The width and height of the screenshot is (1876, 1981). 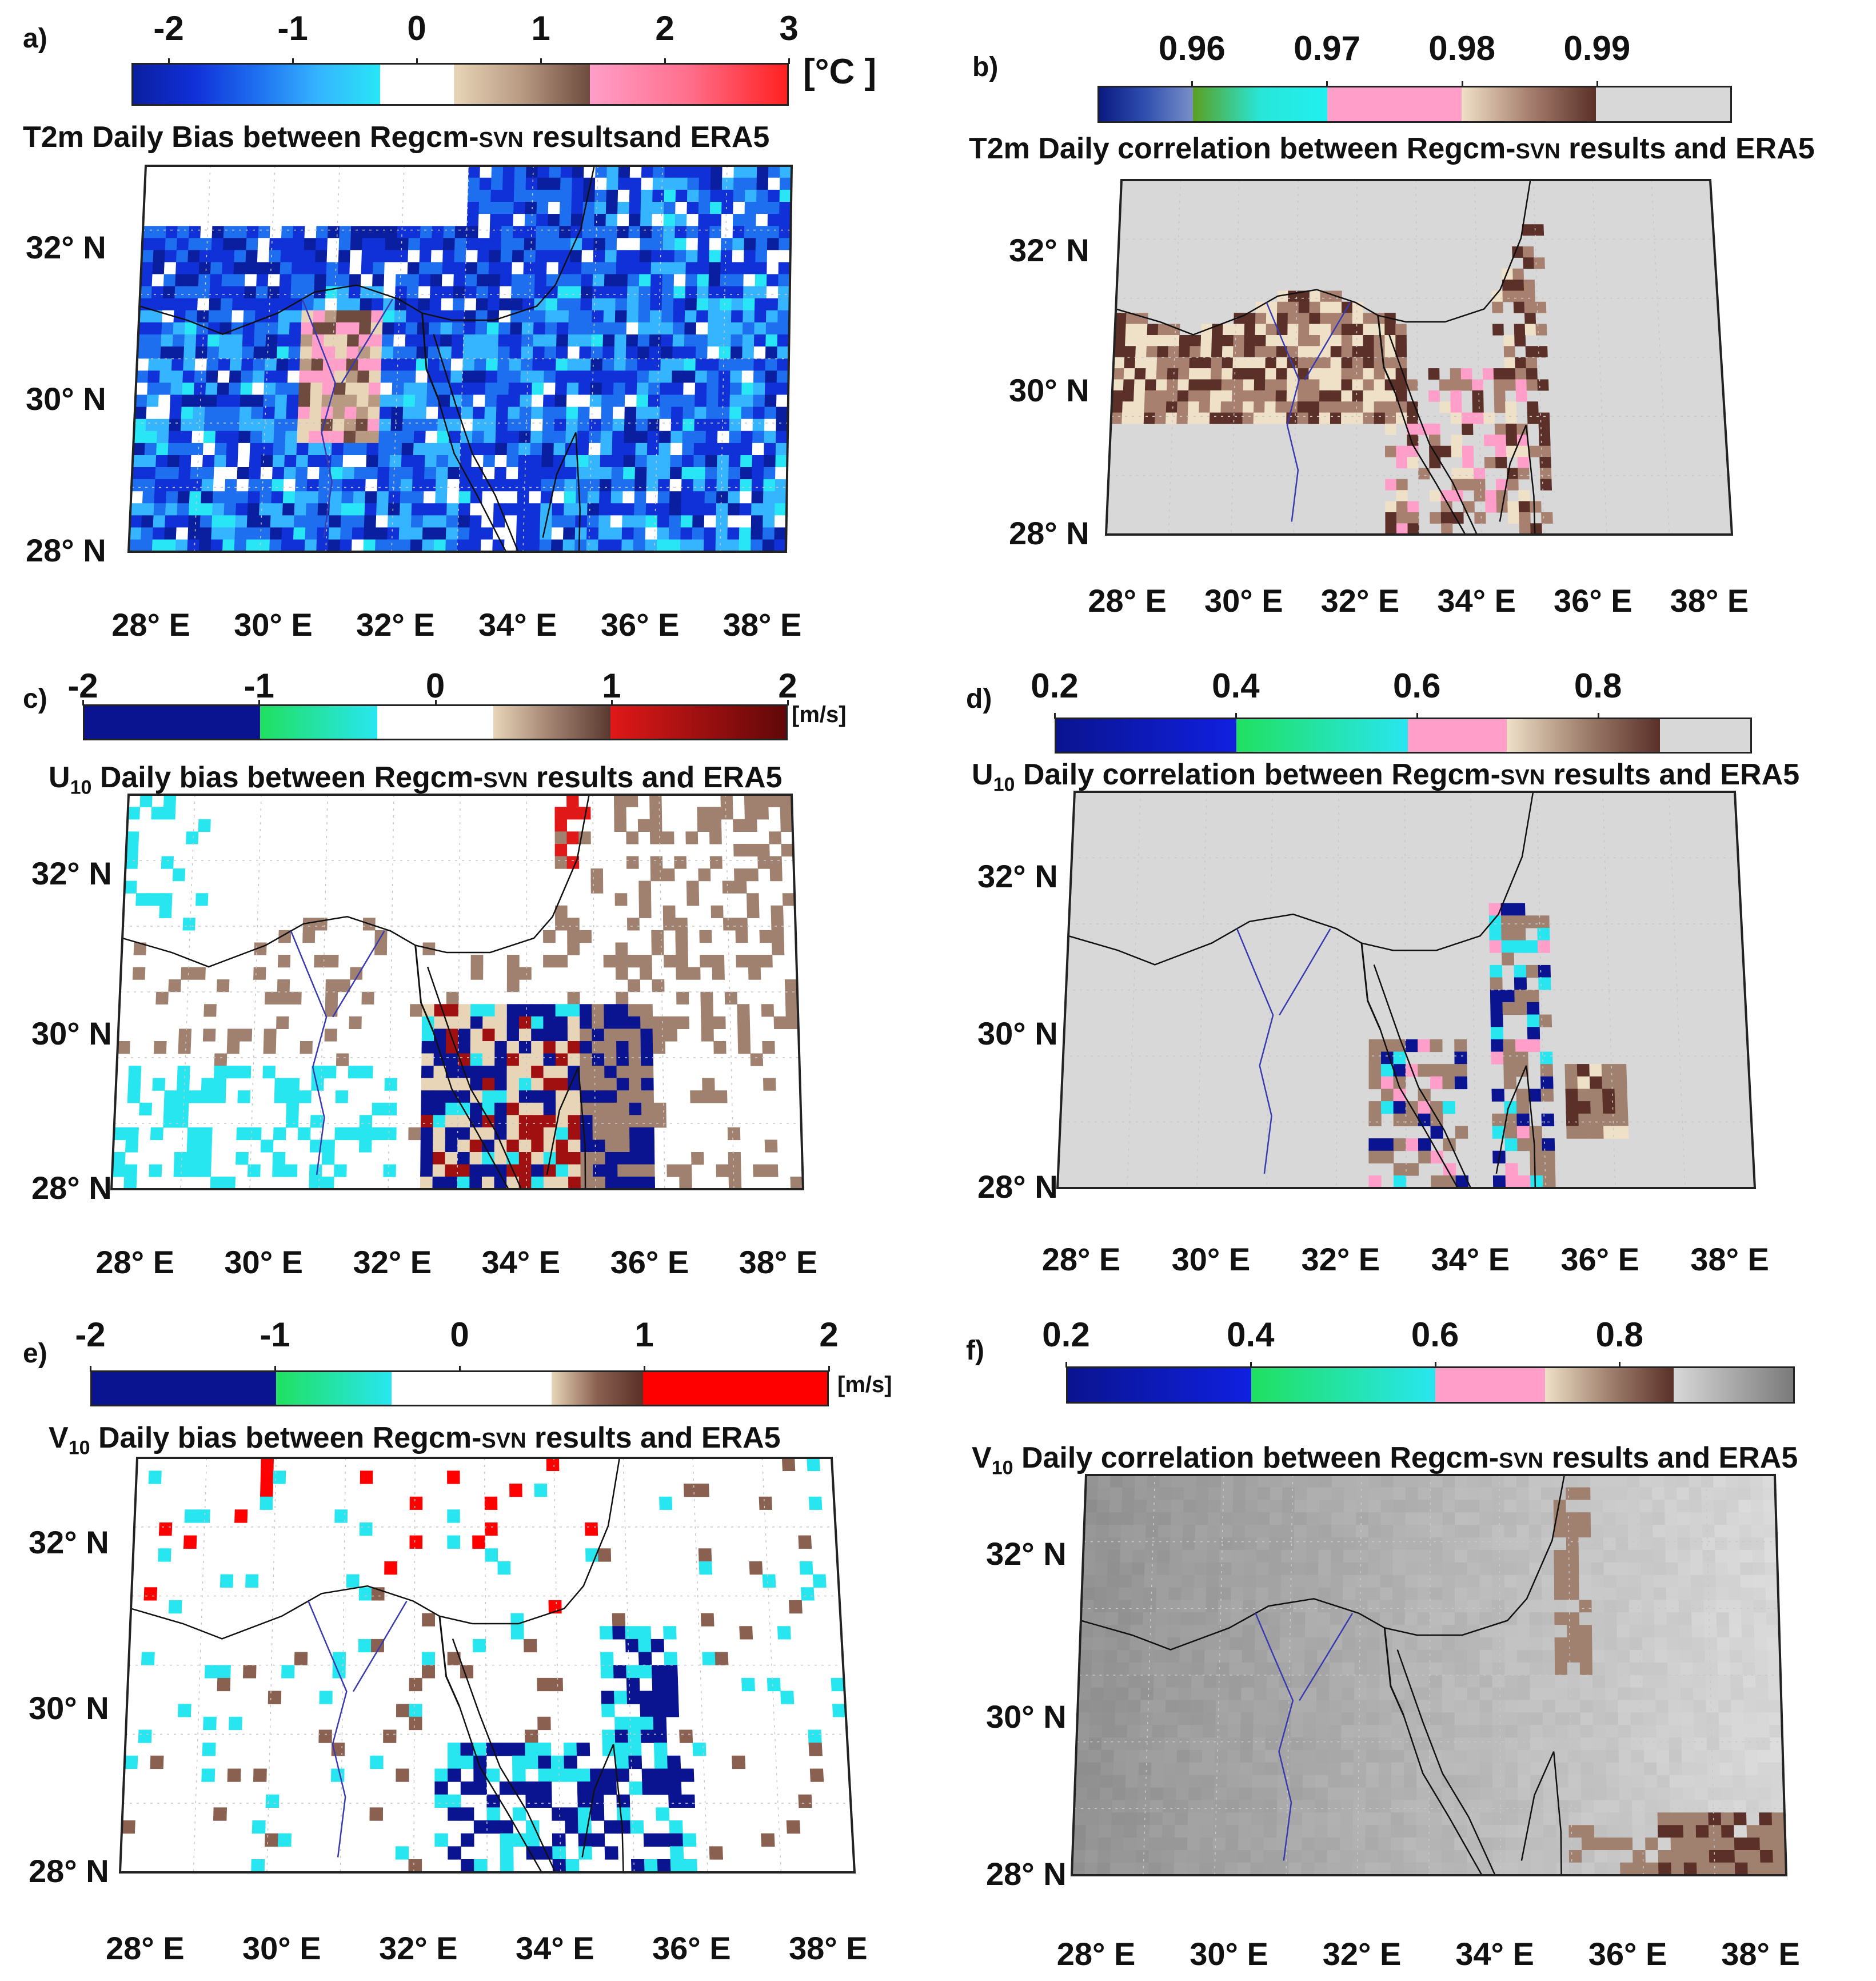 I want to click on gulf-of-aqaba-coast, so click(x=559, y=485).